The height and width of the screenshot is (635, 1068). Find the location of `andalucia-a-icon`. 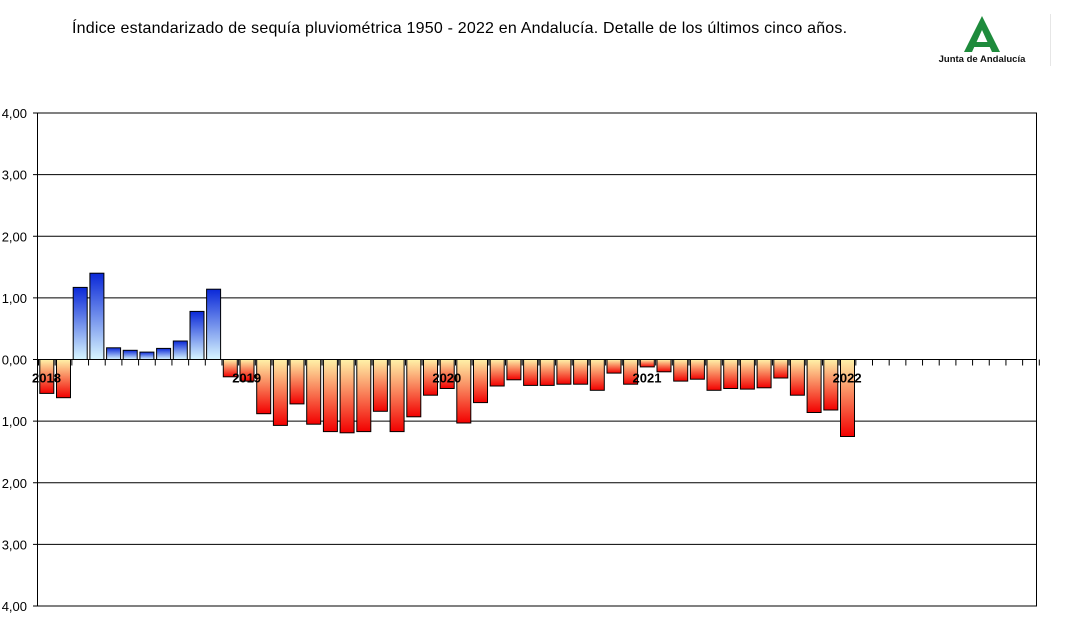

andalucia-a-icon is located at coordinates (982, 34).